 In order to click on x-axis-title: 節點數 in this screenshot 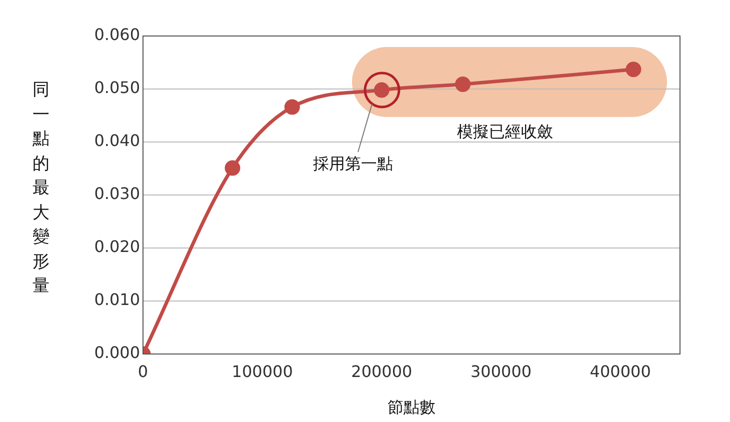, I will do `click(412, 407)`.